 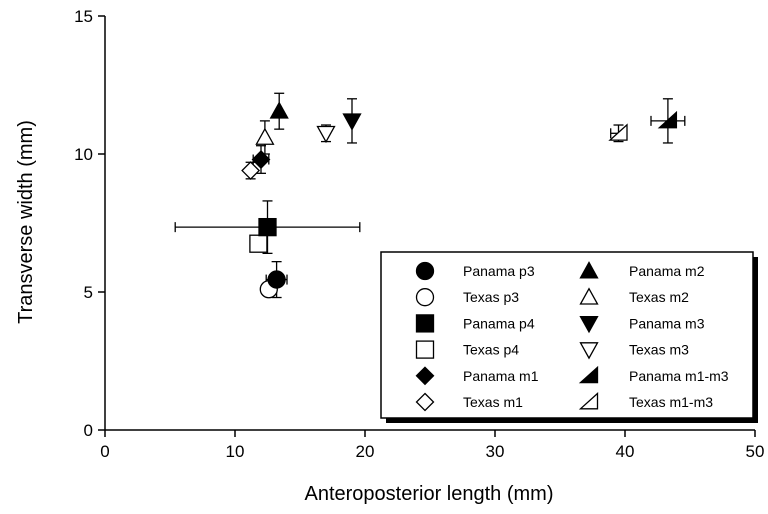 What do you see at coordinates (261, 159) in the screenshot?
I see `panama-m1-point` at bounding box center [261, 159].